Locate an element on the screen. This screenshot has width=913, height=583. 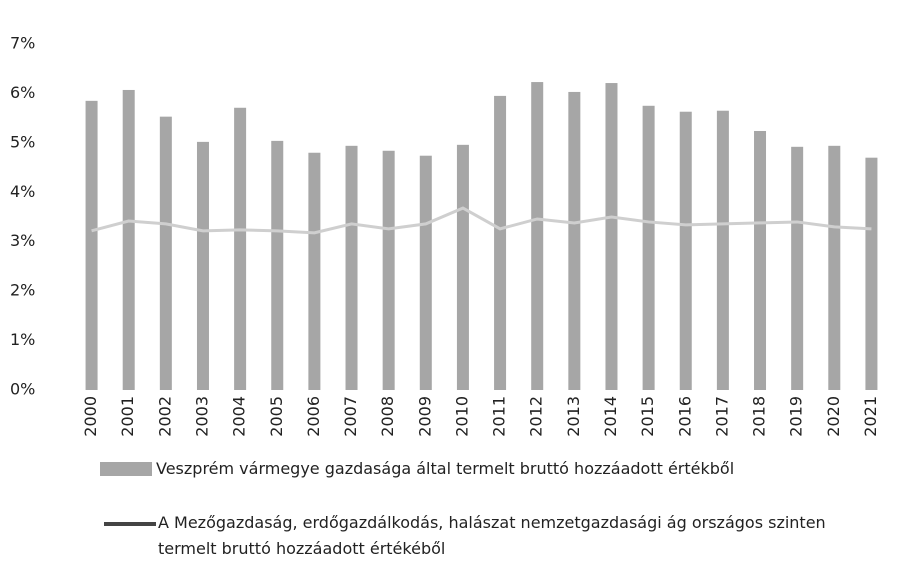
y-tick-label: 4% is located at coordinates (22, 191).